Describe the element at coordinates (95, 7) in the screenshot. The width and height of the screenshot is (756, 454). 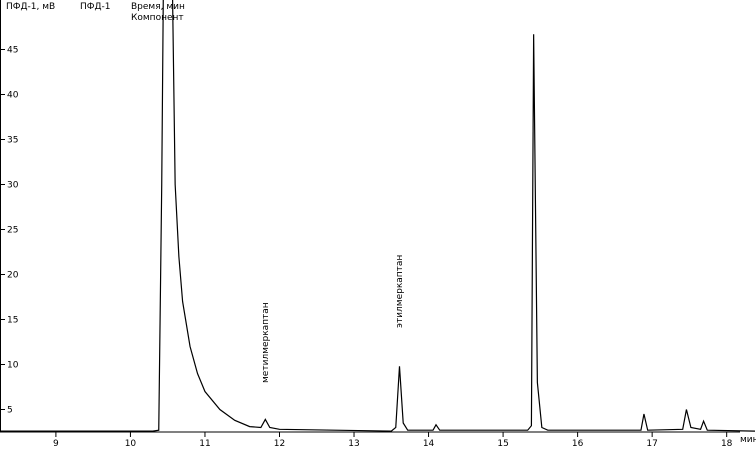
I see `channel-label: ПФД-1` at that location.